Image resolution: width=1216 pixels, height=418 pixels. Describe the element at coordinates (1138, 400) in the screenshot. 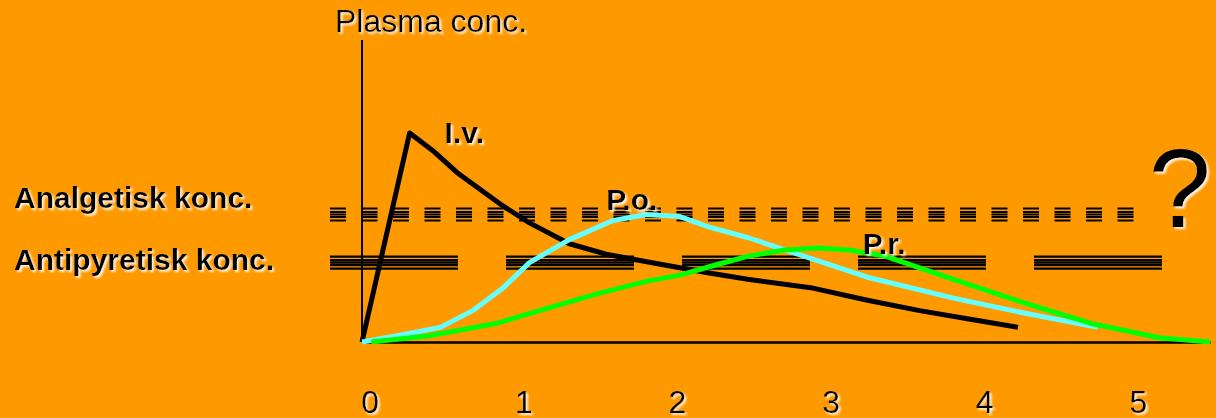

I see `x-tick-label: 5` at that location.